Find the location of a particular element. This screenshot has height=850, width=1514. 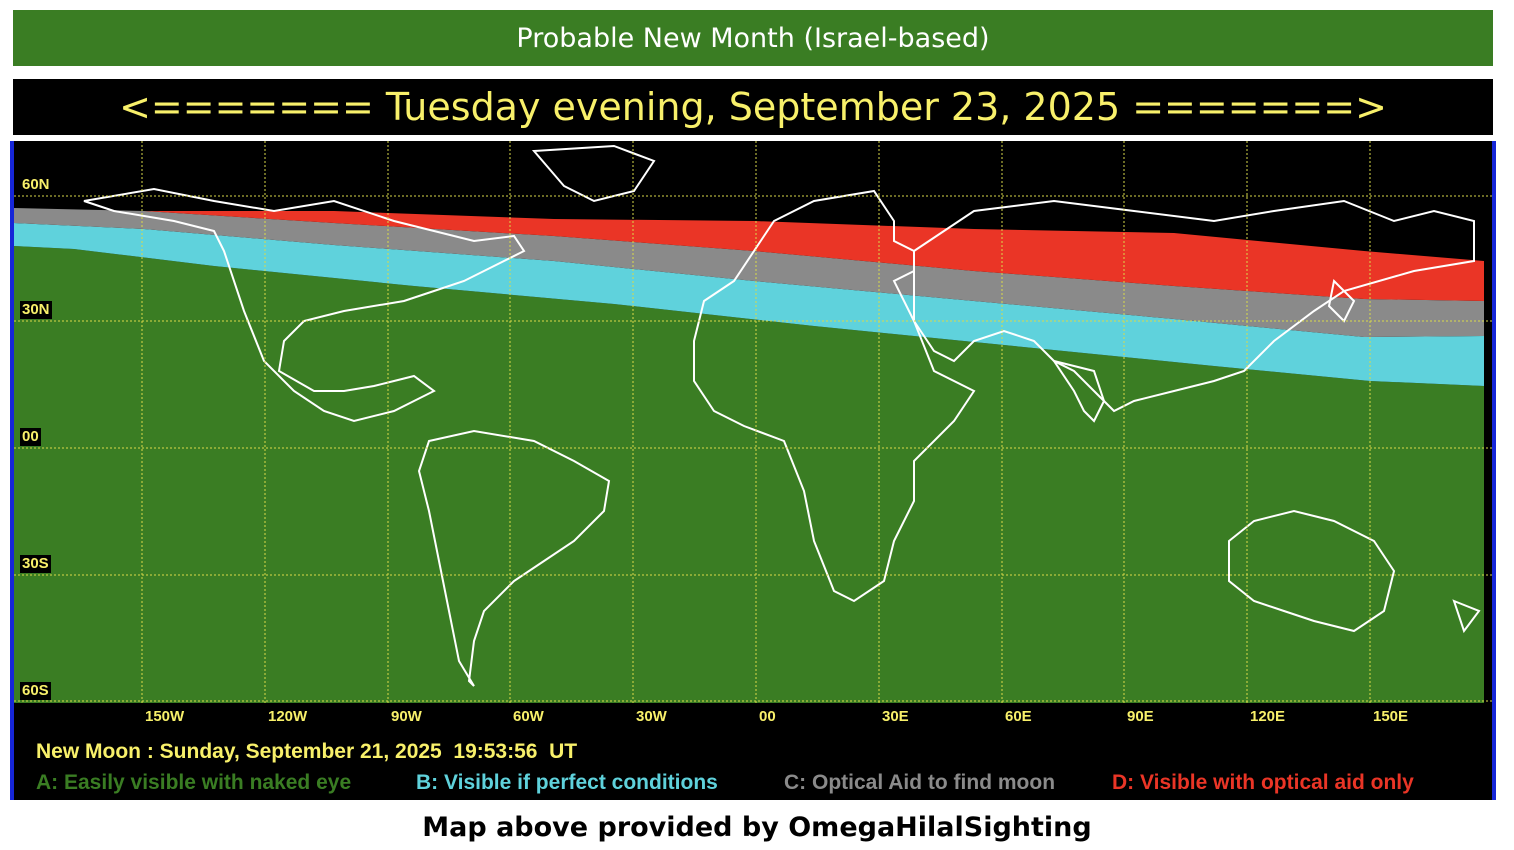

lon-label-150e: 150E is located at coordinates (1391, 716).